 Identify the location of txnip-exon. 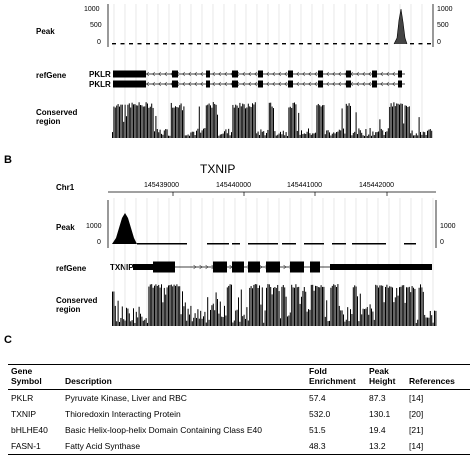
(315, 267).